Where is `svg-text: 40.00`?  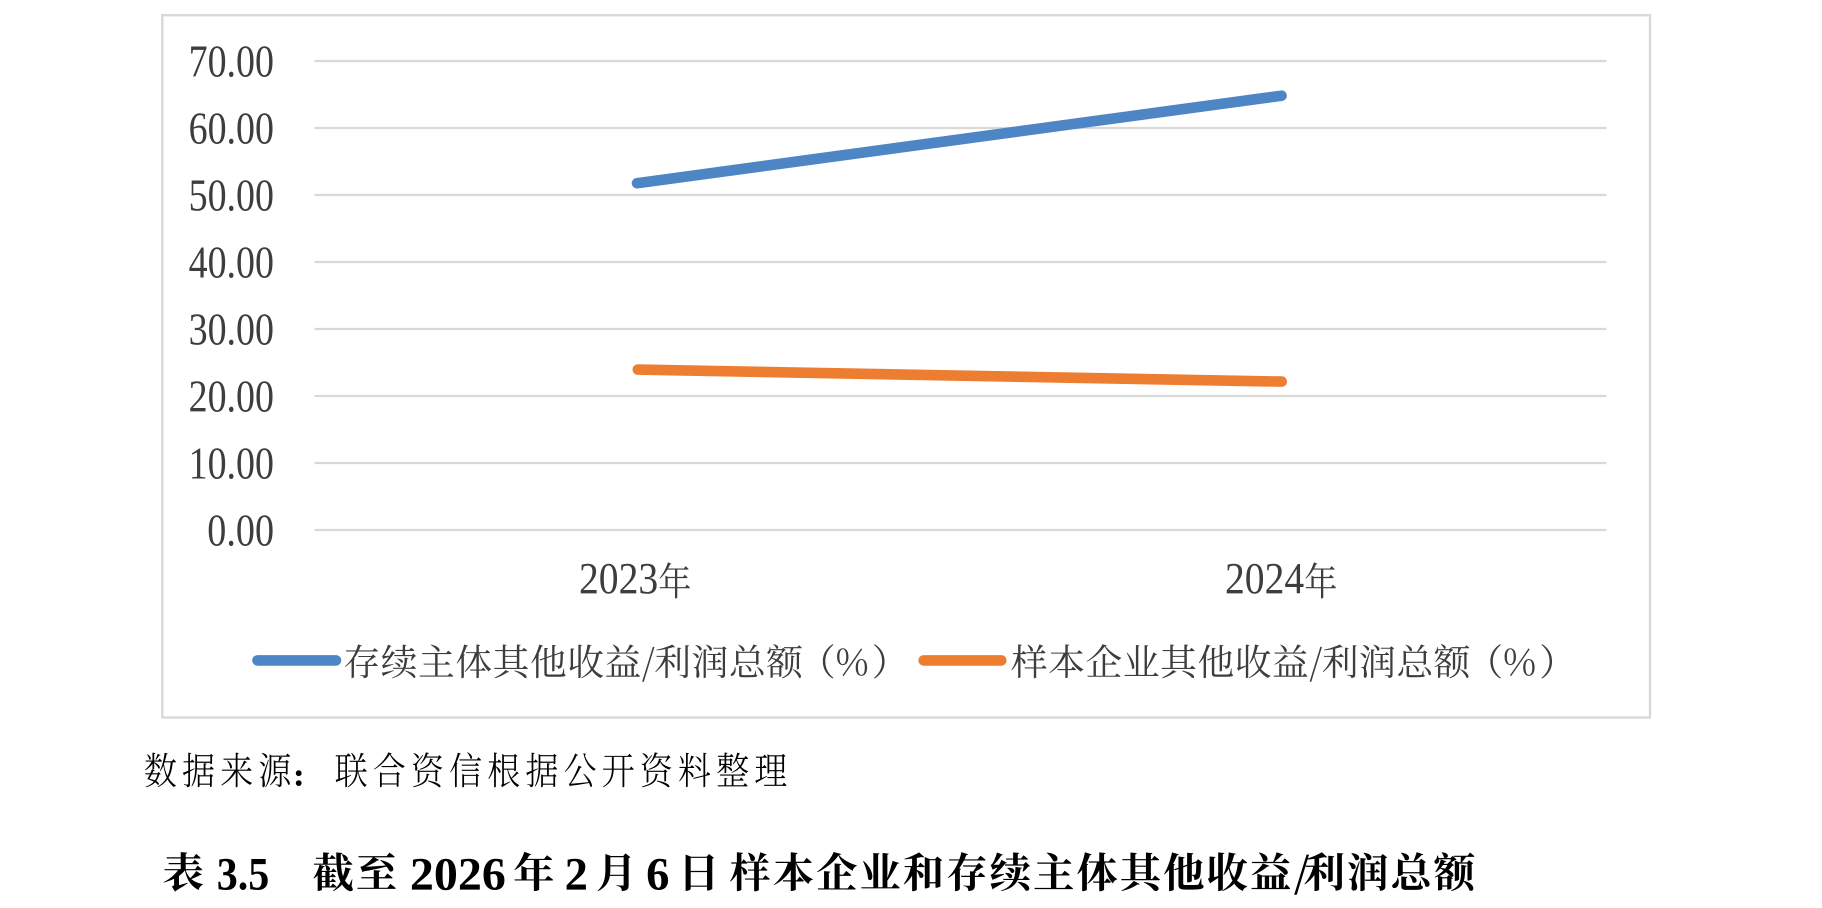 svg-text: 40.00 is located at coordinates (231, 263).